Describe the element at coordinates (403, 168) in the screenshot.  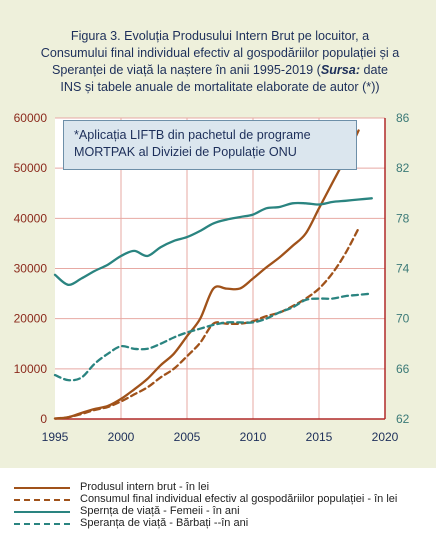
I see `y-right-tick-label: 82` at that location.